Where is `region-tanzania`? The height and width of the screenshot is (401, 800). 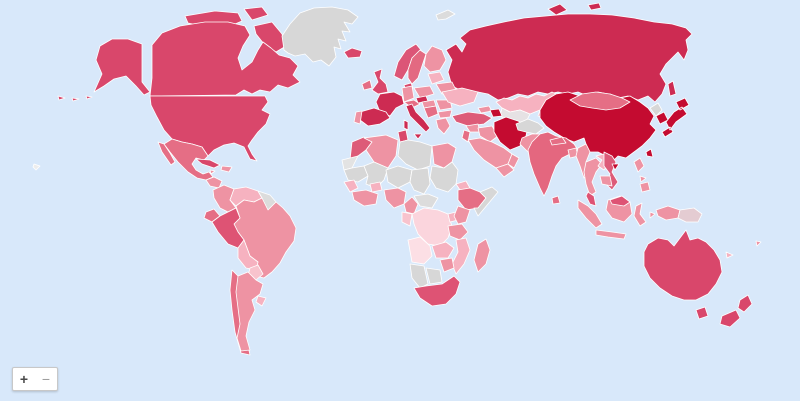
region-tanzania is located at coordinates (458, 232).